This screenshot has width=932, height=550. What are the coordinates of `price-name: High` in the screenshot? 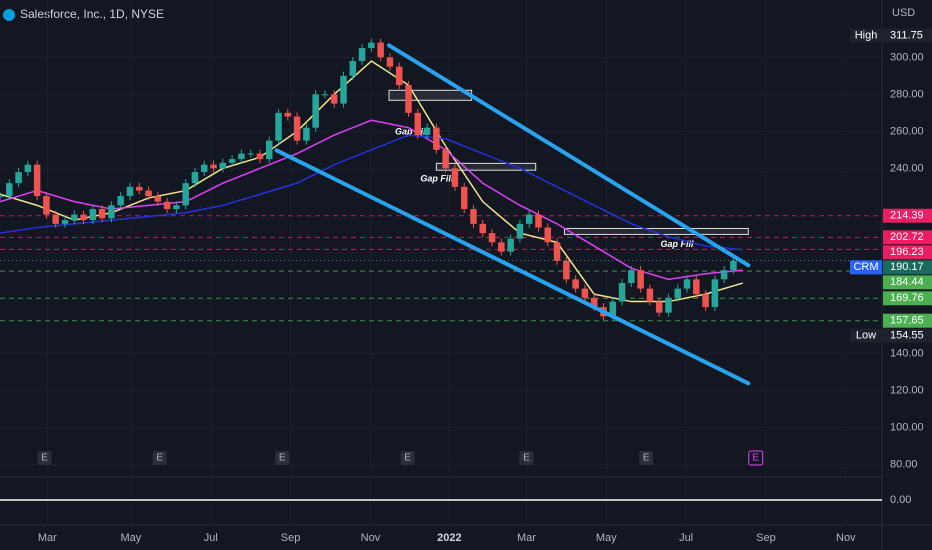 It's located at (866, 36).